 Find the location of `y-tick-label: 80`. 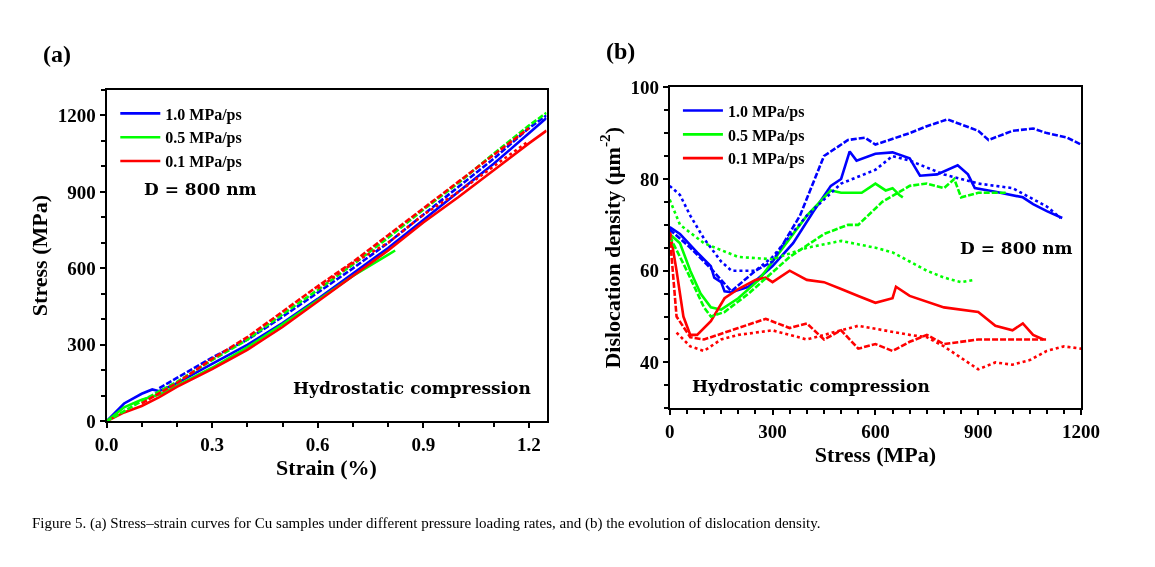

y-tick-label: 80 is located at coordinates (649, 179).